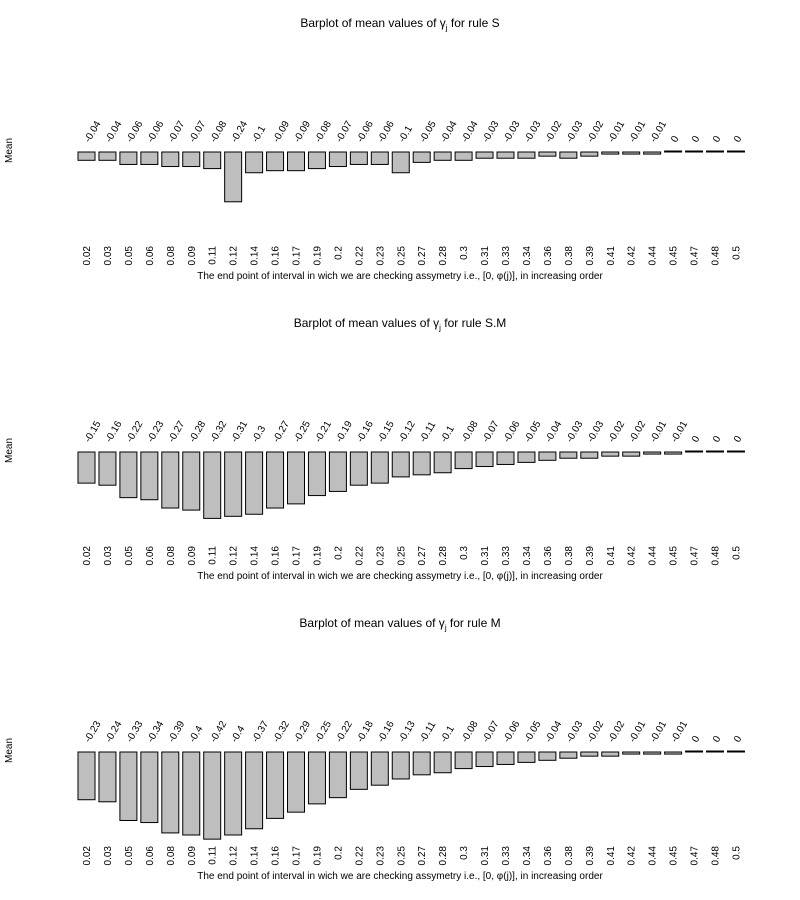  Describe the element at coordinates (150, 256) in the screenshot. I see `x-tick-label: 0.06` at that location.